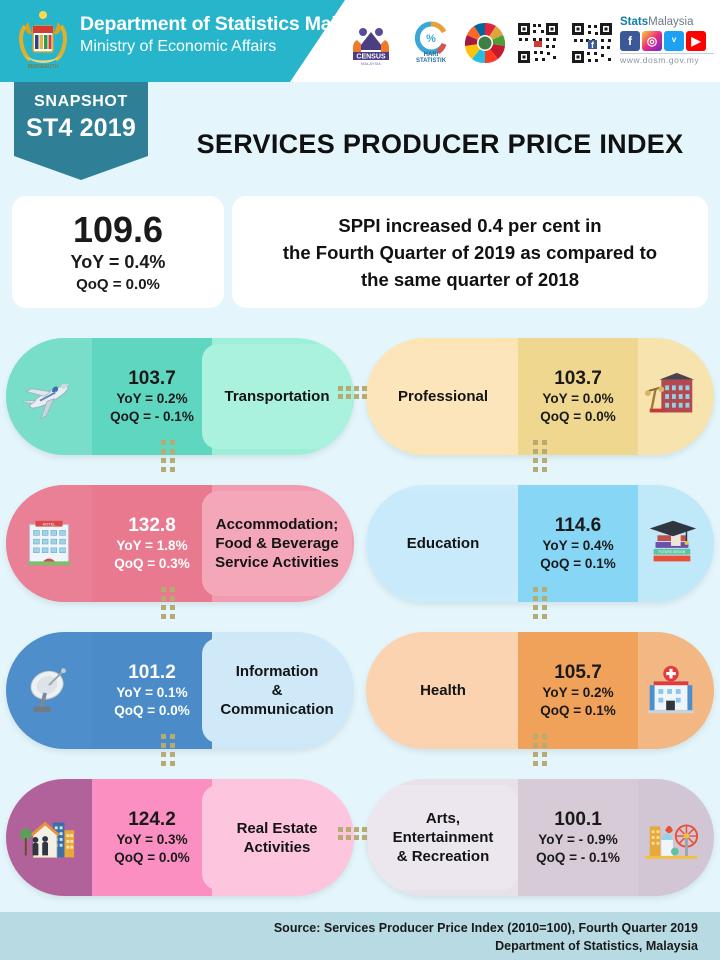  I want to click on sector-index-value: 103.7, so click(152, 378).